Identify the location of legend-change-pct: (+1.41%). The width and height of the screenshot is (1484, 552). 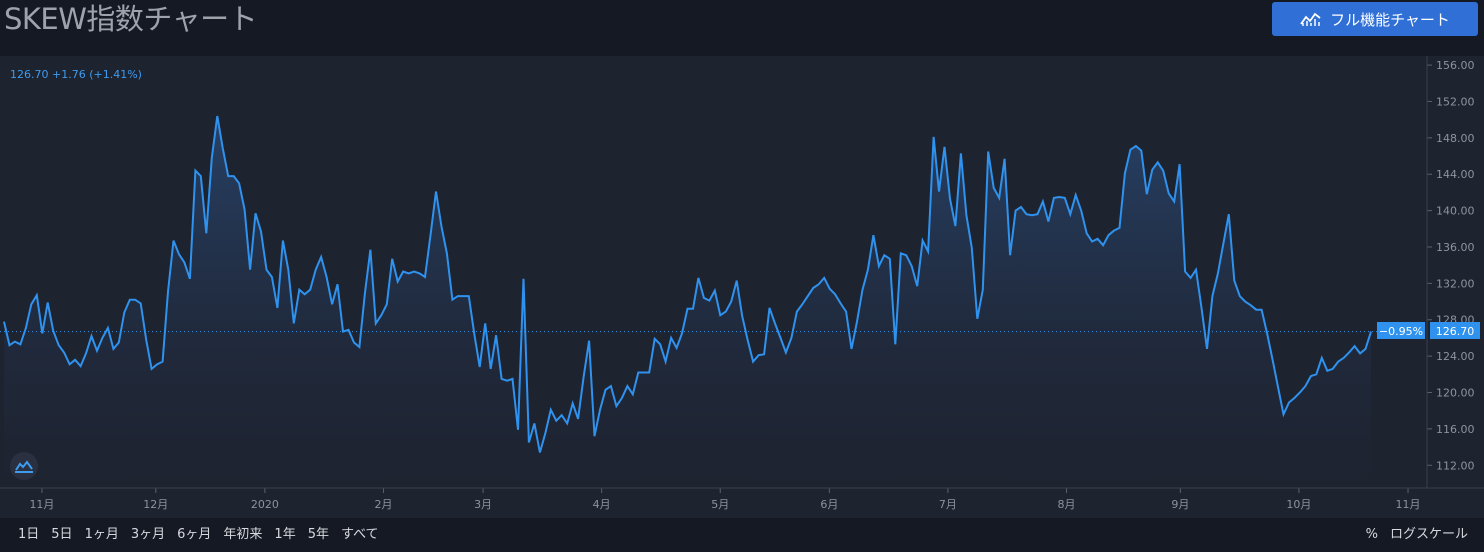
(115, 74).